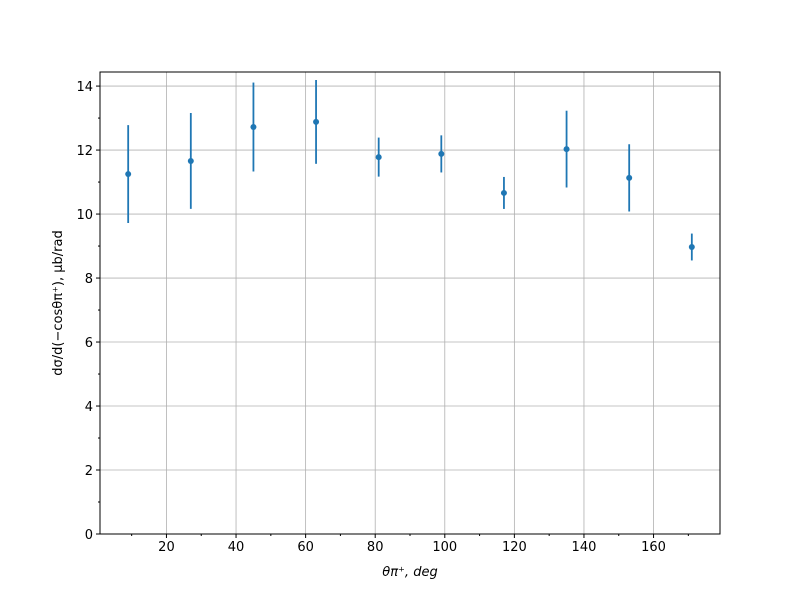  Describe the element at coordinates (514, 547) in the screenshot. I see `x-tick-label: 120` at that location.